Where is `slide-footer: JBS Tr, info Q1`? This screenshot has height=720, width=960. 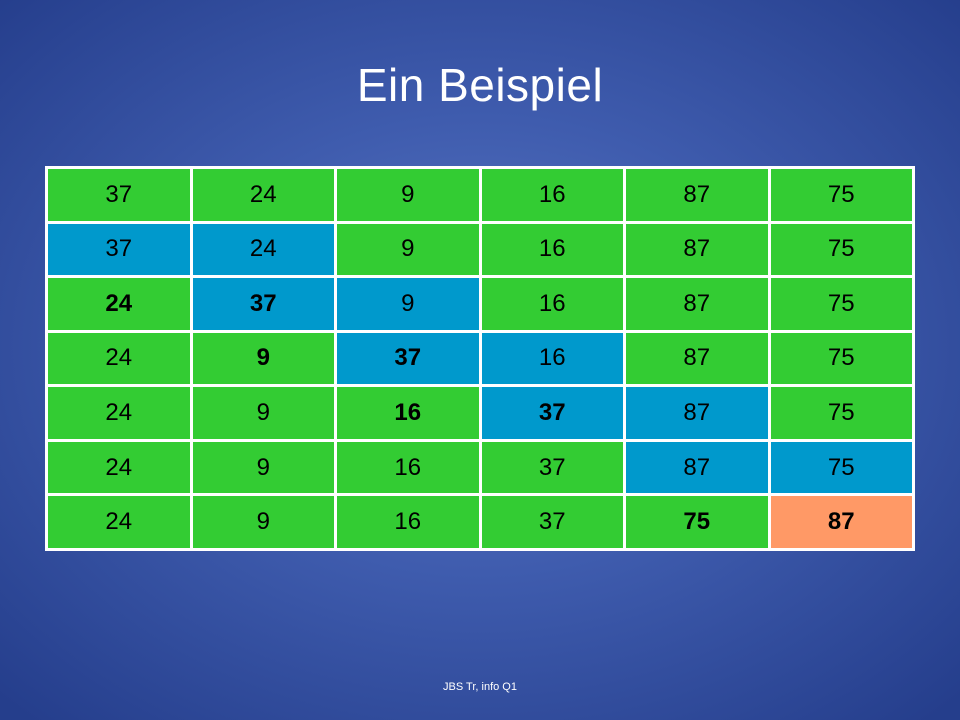
slide-footer: JBS Tr, info Q1 is located at coordinates (480, 687).